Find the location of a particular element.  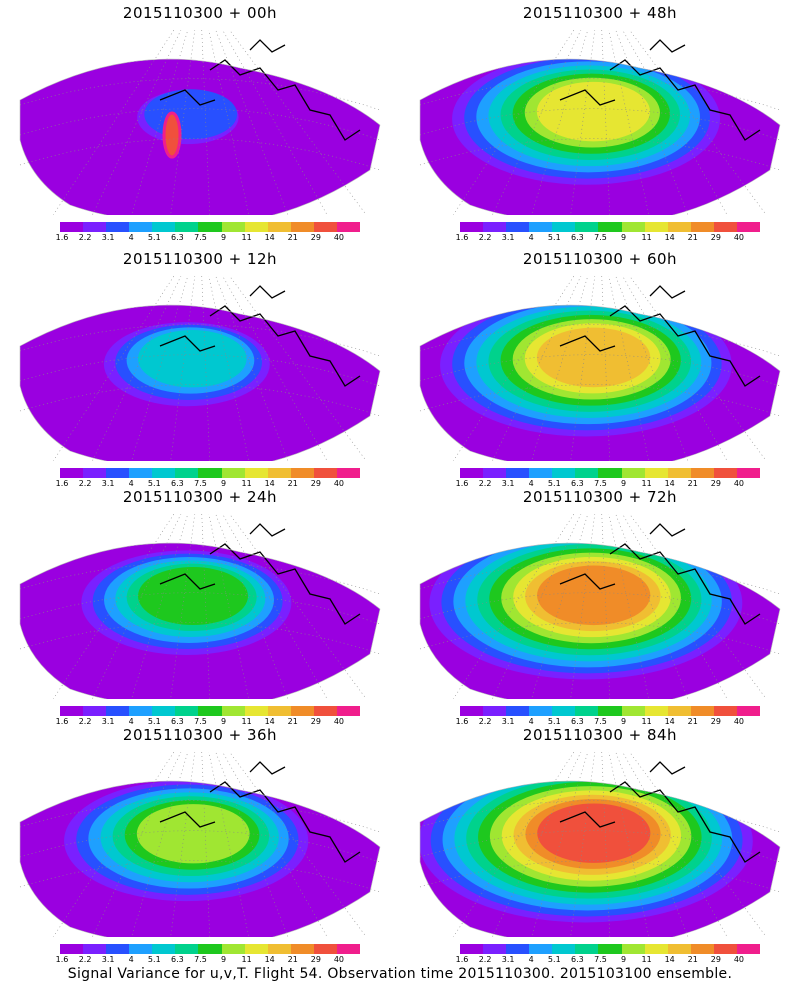

panel-title: 2015110300 + 84h is located at coordinates (600, 735).